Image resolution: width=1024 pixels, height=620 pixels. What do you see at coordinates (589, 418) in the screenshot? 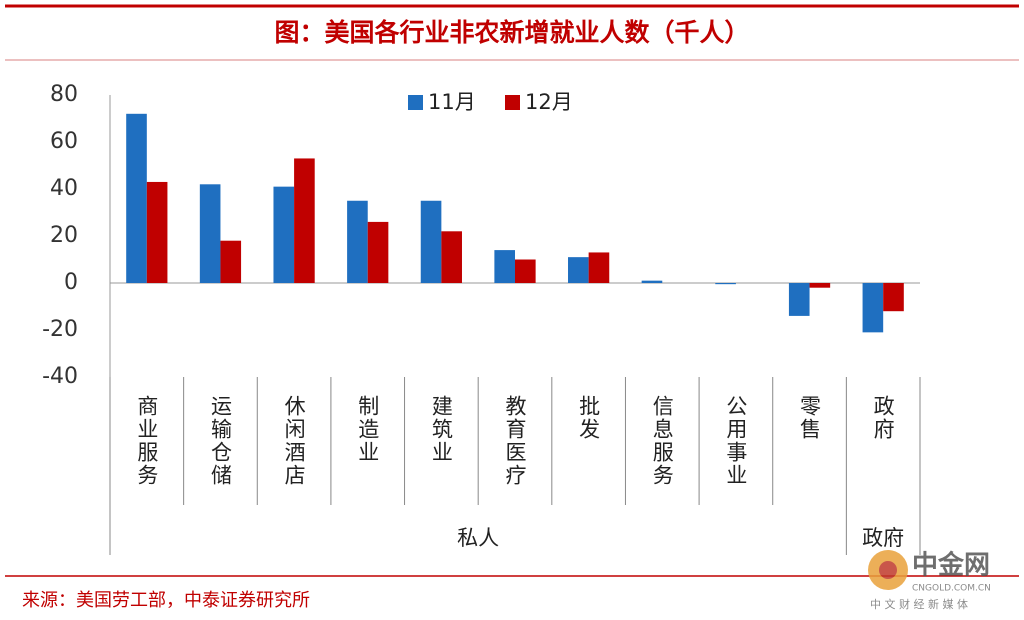
I see `x-tick-label: 批发` at bounding box center [589, 418].